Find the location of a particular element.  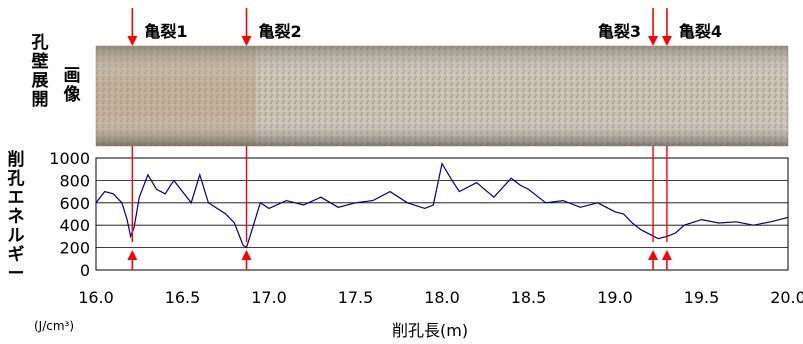

x-tick-label: 16.5 is located at coordinates (183, 297).